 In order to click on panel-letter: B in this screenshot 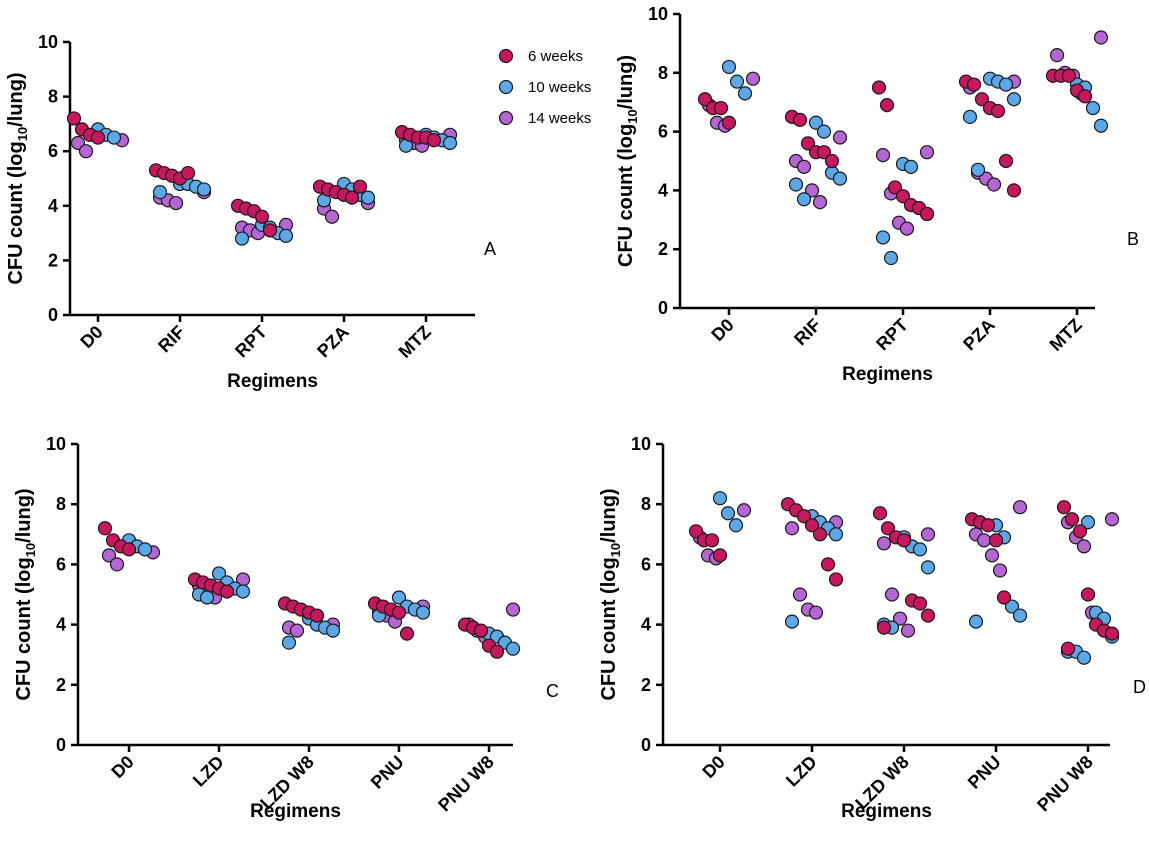, I will do `click(1133, 239)`.